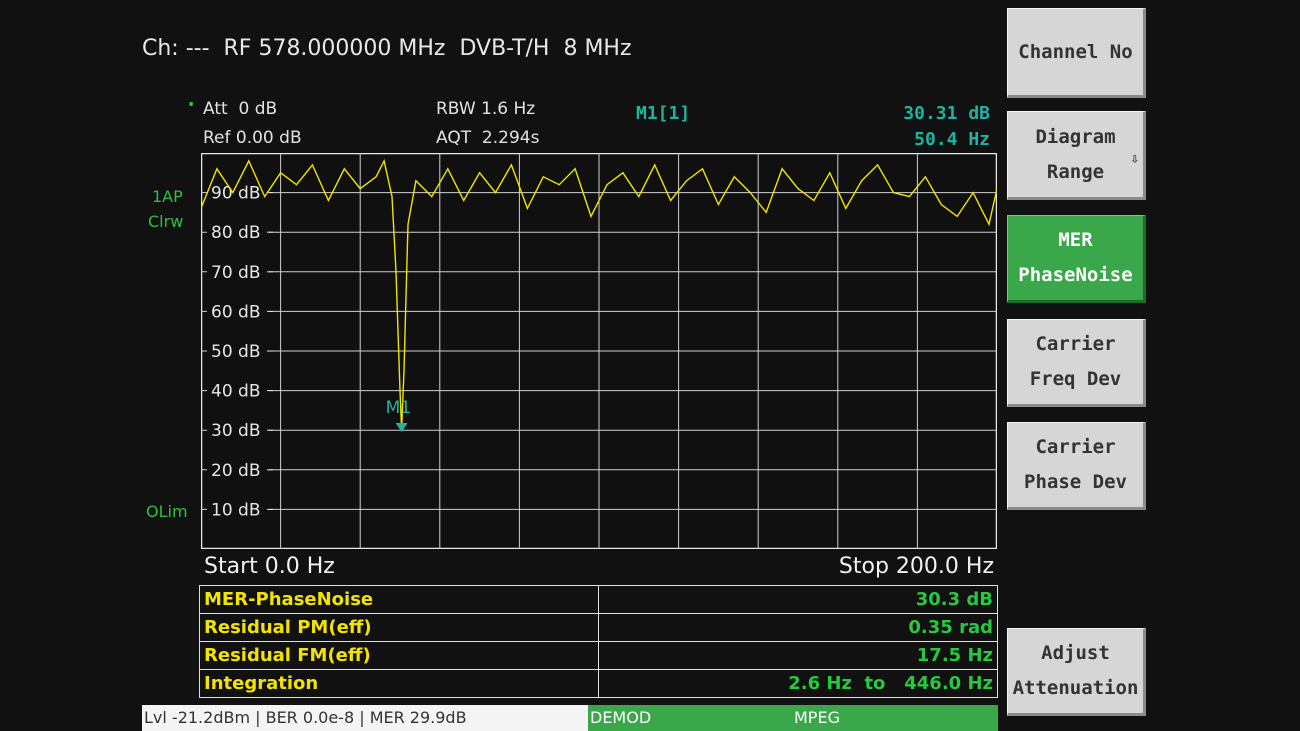 This screenshot has width=1300, height=731. What do you see at coordinates (1075, 240) in the screenshot?
I see `softkey-label: MER` at bounding box center [1075, 240].